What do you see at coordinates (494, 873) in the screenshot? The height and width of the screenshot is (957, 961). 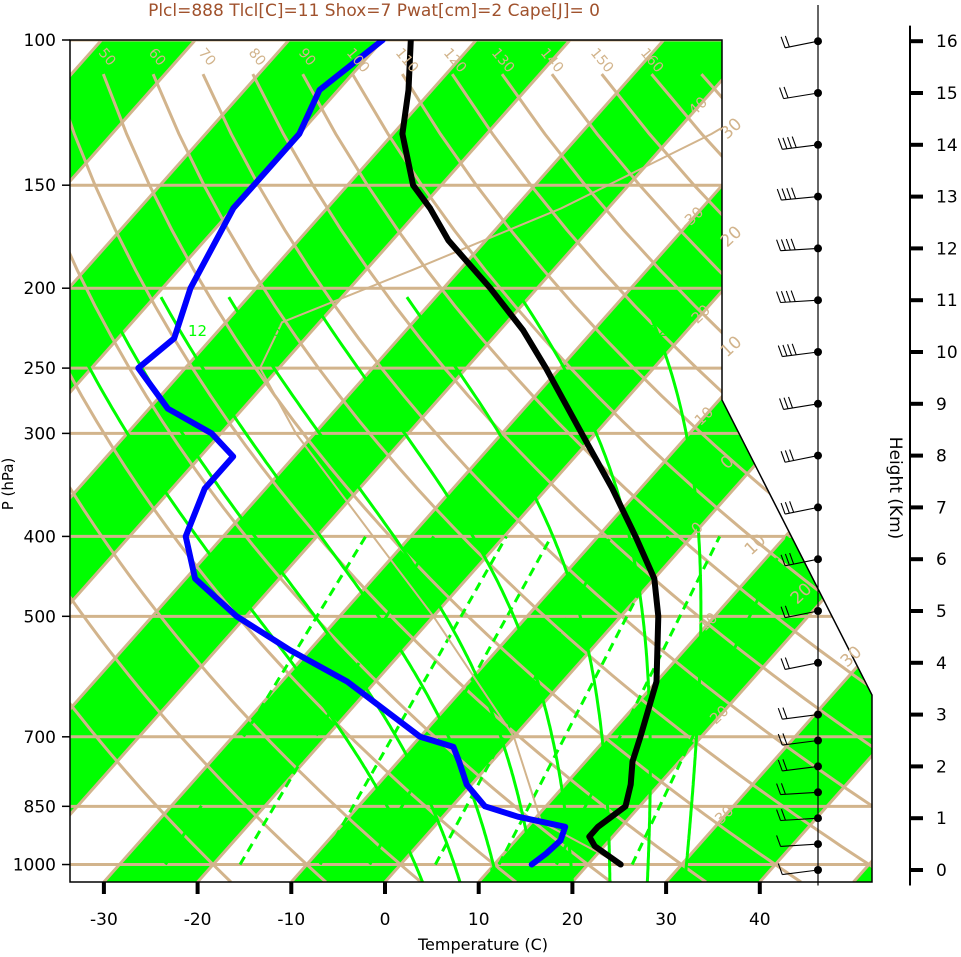 I see `mixing-ratio-label: 8` at bounding box center [494, 873].